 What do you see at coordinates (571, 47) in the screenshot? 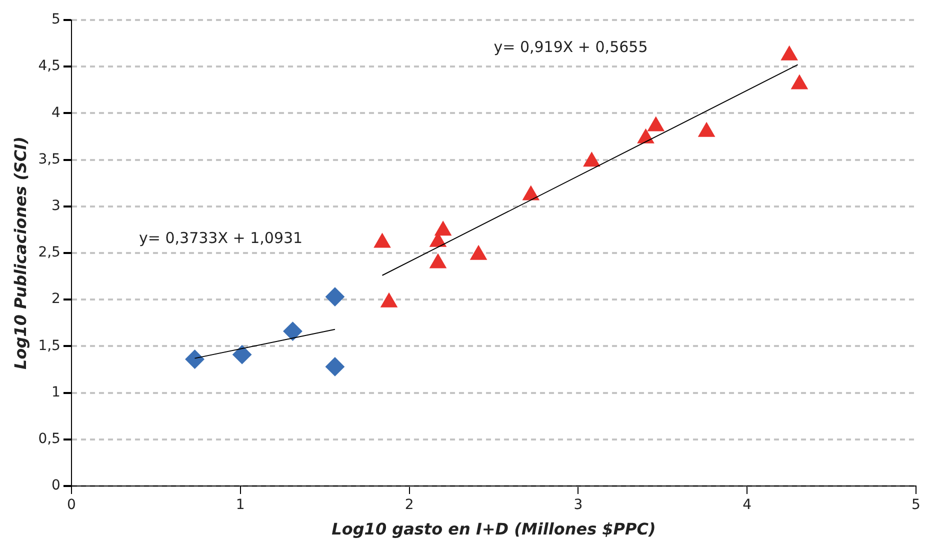
I see `annotation: y= 0,919X + 0,5655` at bounding box center [571, 47].